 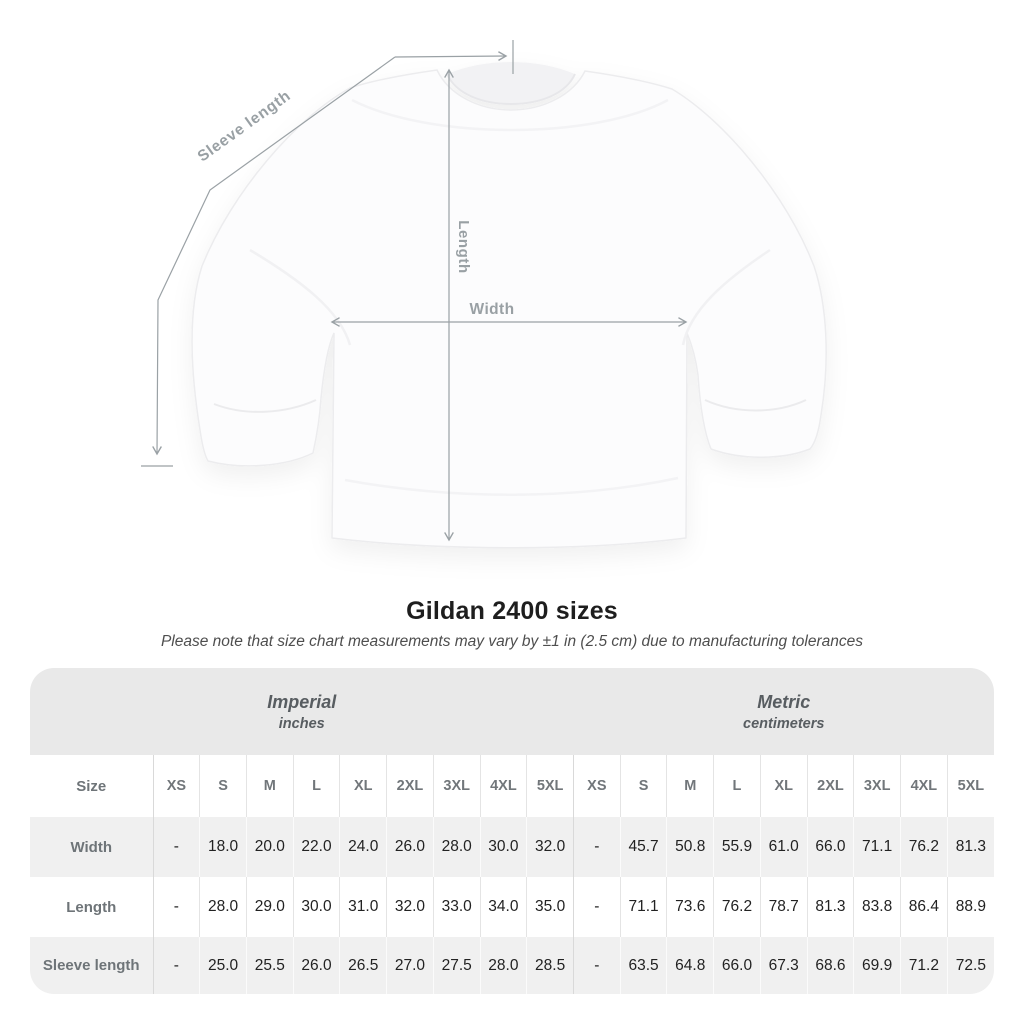 What do you see at coordinates (274, 256) in the screenshot?
I see `sleeve-length-line` at bounding box center [274, 256].